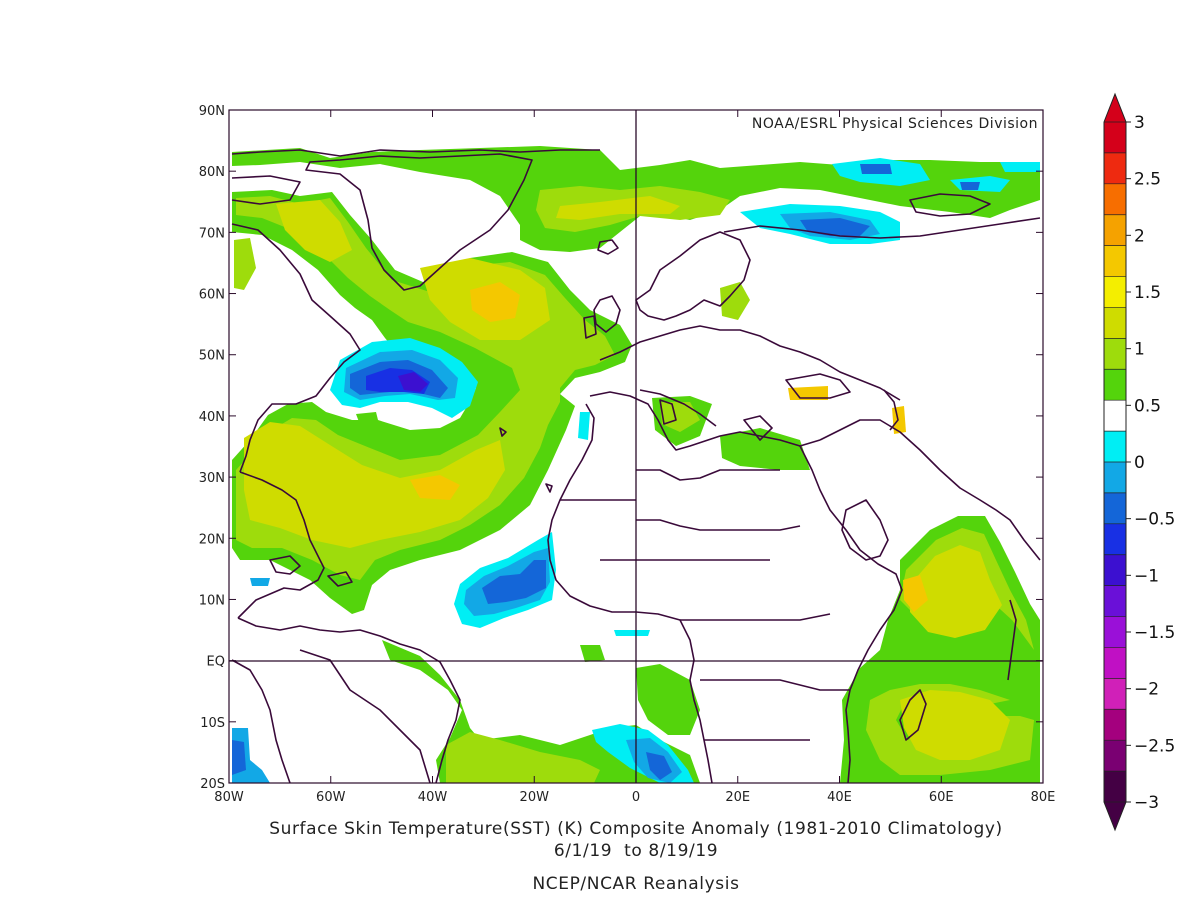  What do you see at coordinates (1139, 123) in the screenshot?
I see `colorbar-label: 3` at bounding box center [1139, 123].